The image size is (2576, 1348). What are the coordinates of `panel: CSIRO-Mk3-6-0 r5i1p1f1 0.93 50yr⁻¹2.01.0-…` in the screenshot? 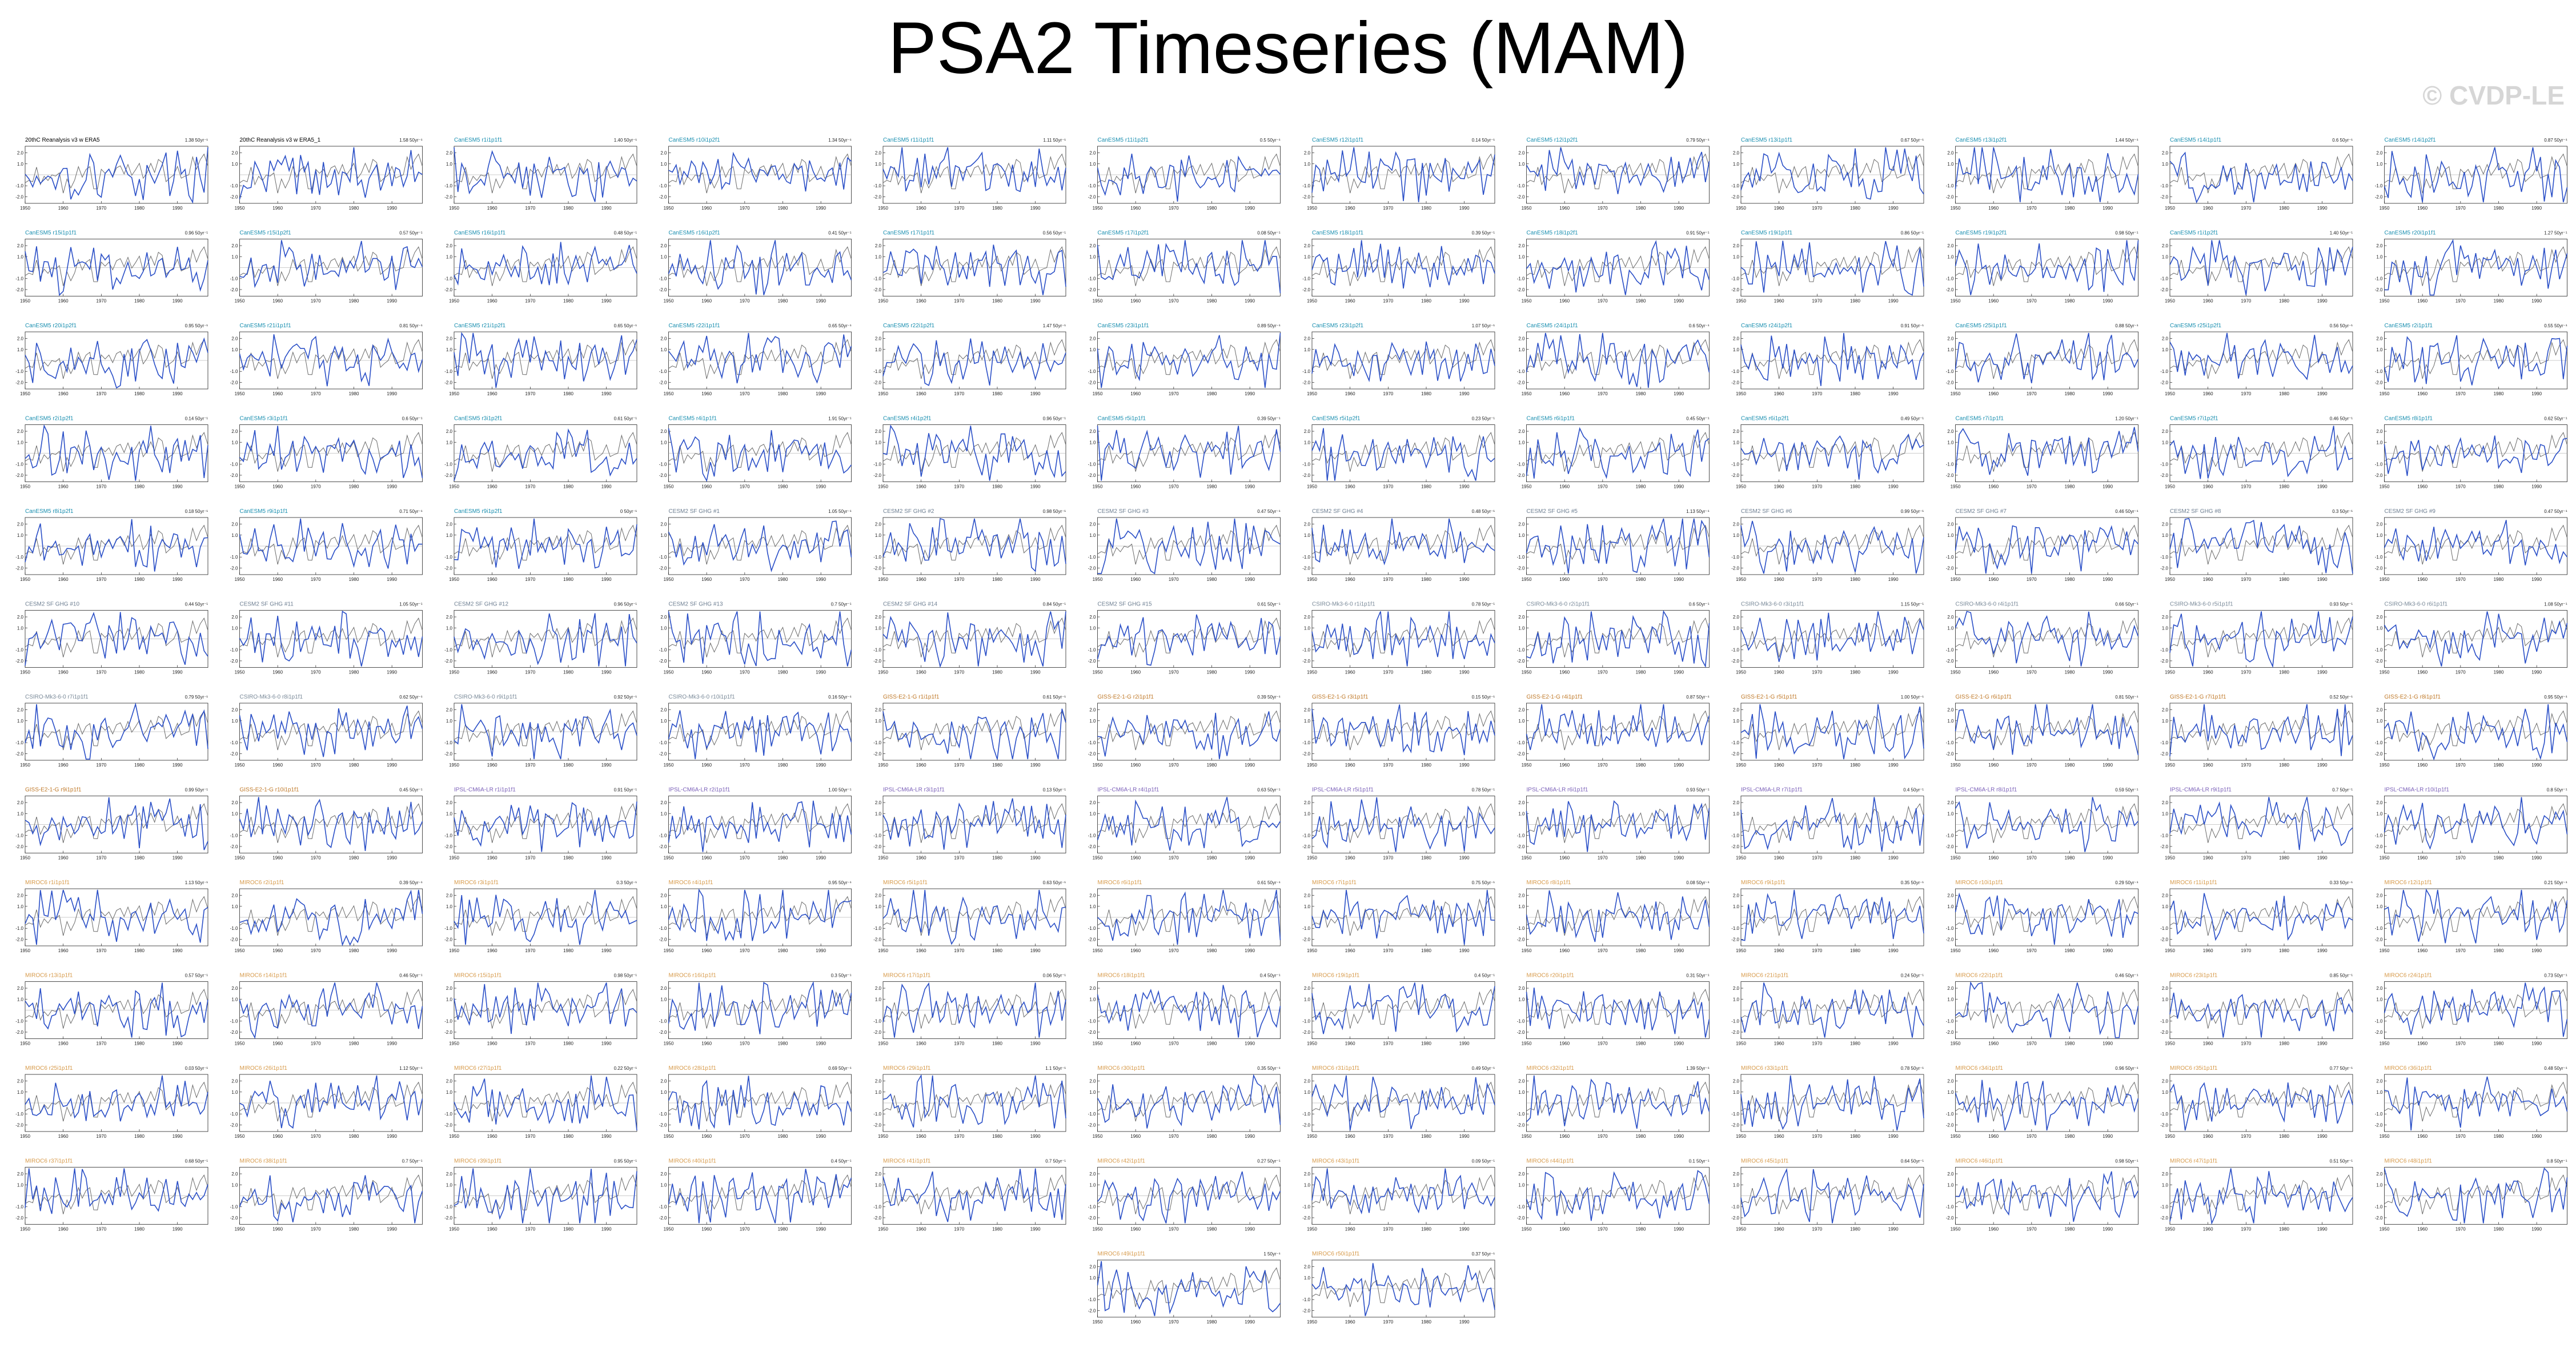 It's located at (2256, 638).